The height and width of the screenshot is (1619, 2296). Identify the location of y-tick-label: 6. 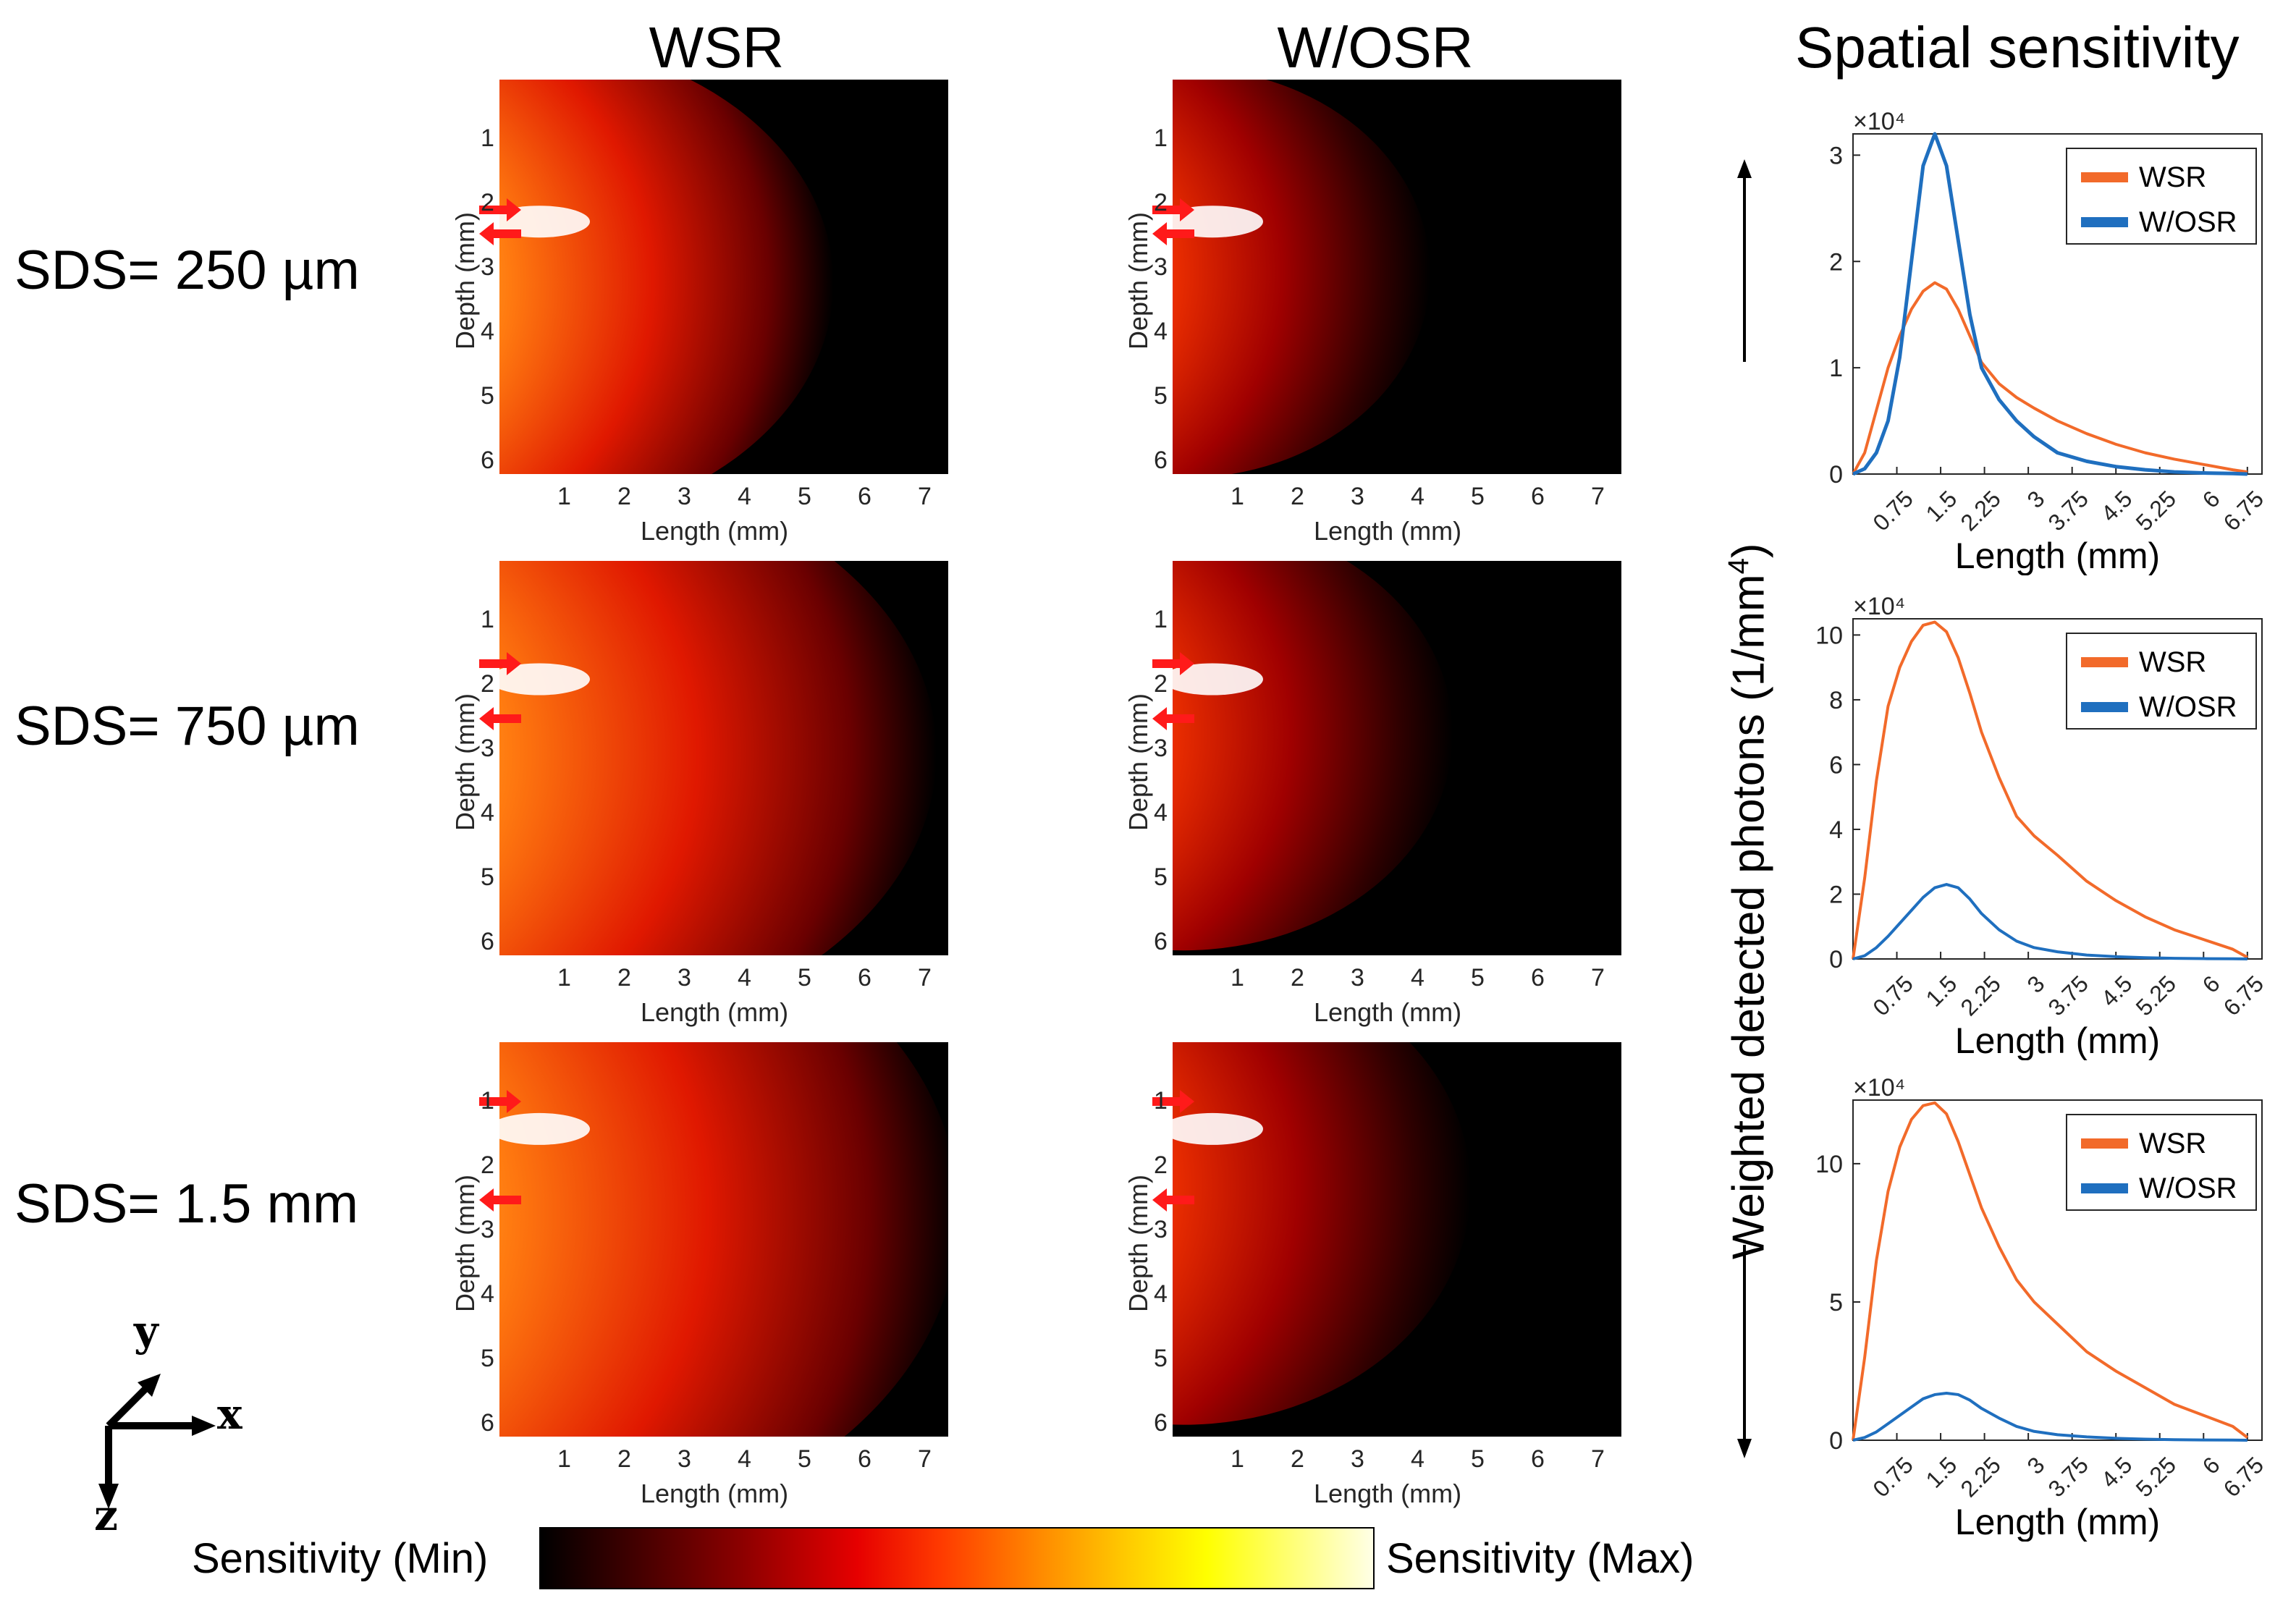
(1836, 765).